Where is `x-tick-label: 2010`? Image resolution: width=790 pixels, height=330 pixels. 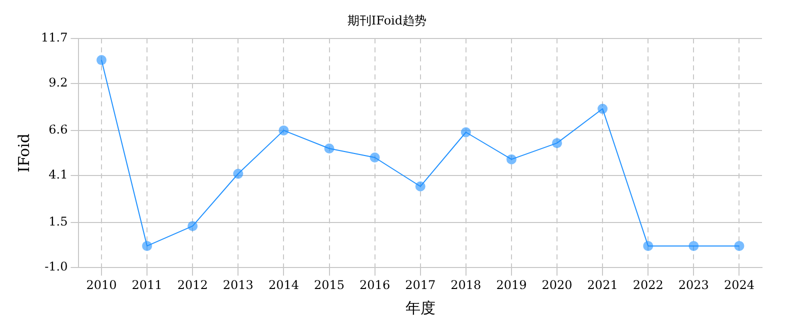
x-tick-label: 2010 is located at coordinates (101, 285).